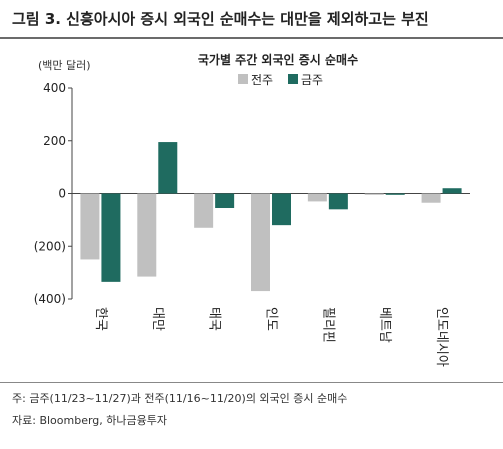 The height and width of the screenshot is (449, 503). I want to click on top-rule, so click(251, 38).